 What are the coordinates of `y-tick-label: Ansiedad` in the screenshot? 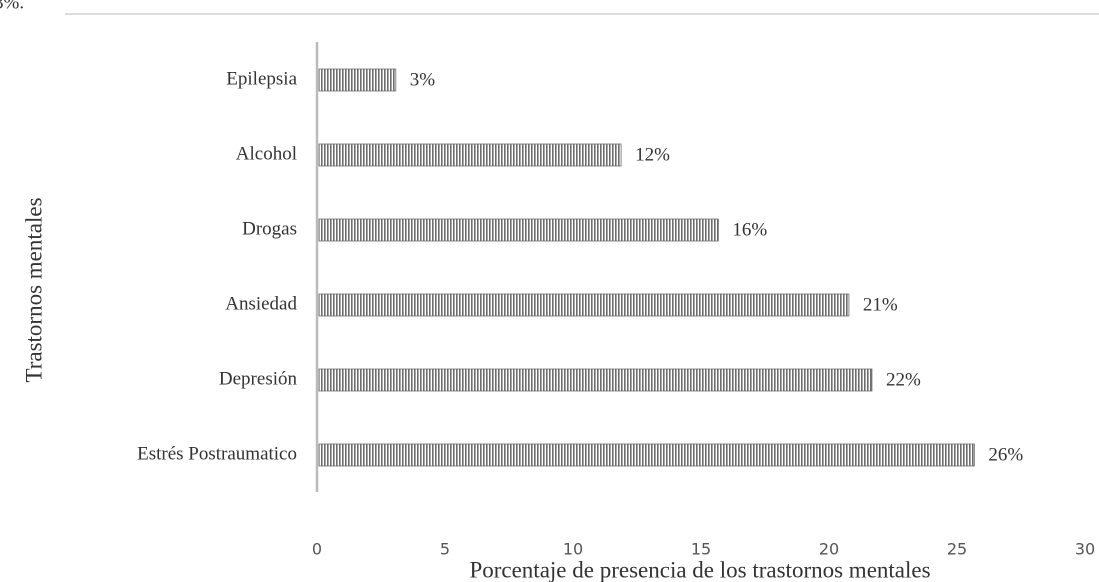 It's located at (261, 303).